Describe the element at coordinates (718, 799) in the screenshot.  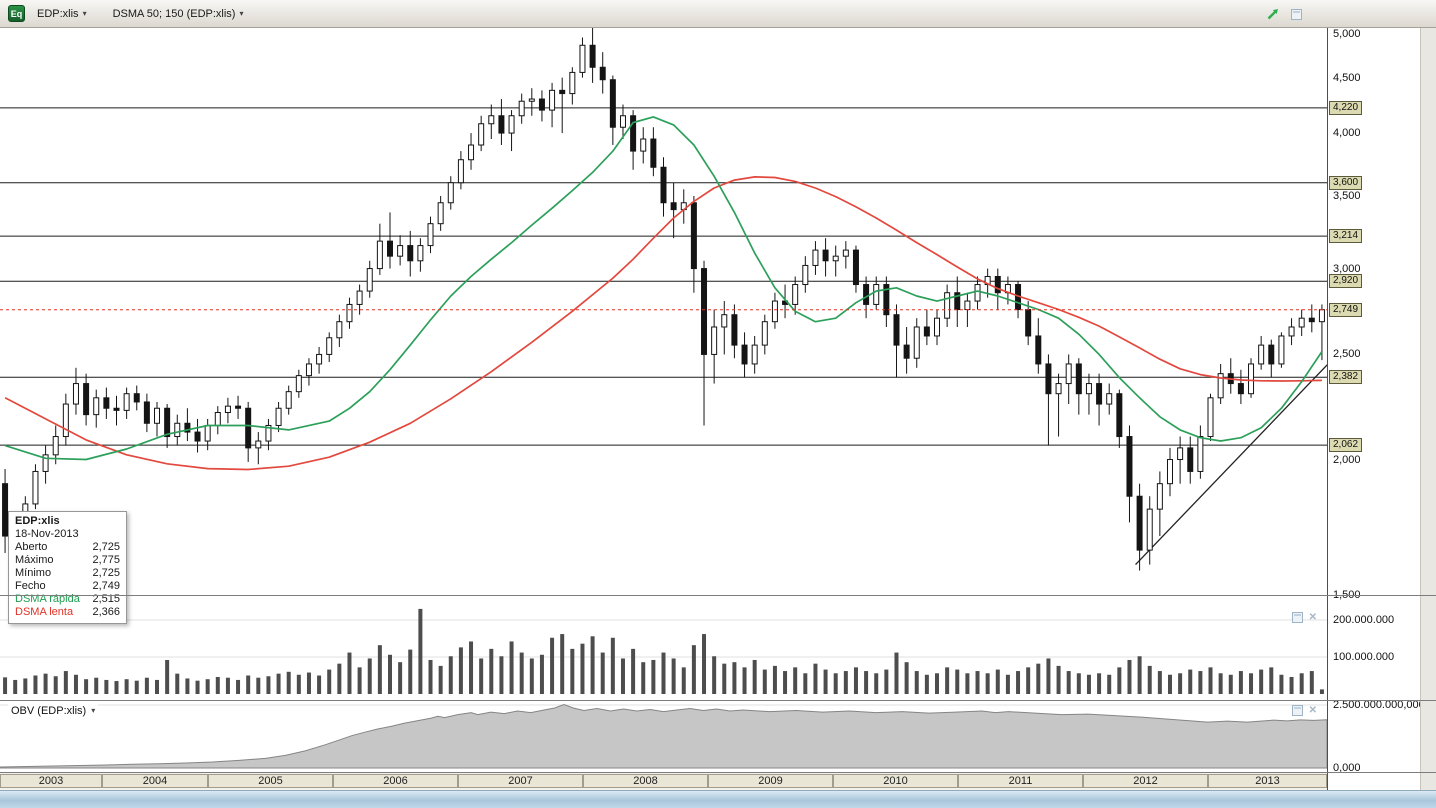
I see `chart-horizontal-scrollbar` at that location.